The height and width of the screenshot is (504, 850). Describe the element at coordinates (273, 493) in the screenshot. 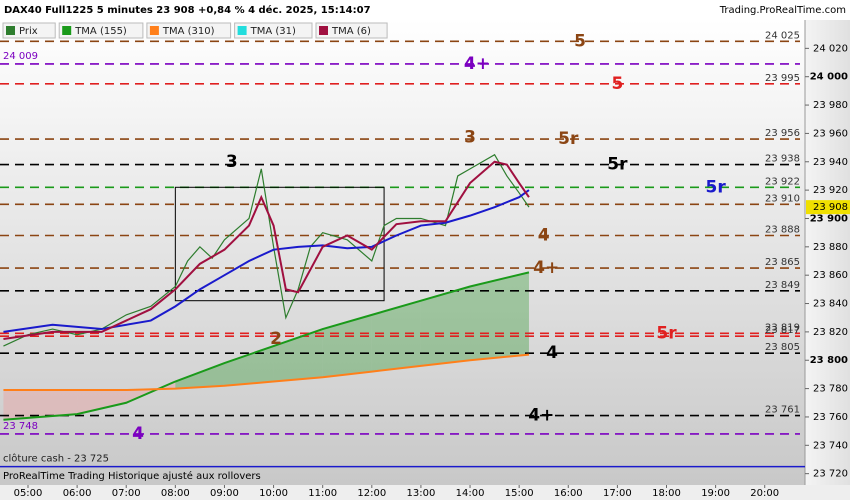

I see `x-tick-label: 10:00` at that location.